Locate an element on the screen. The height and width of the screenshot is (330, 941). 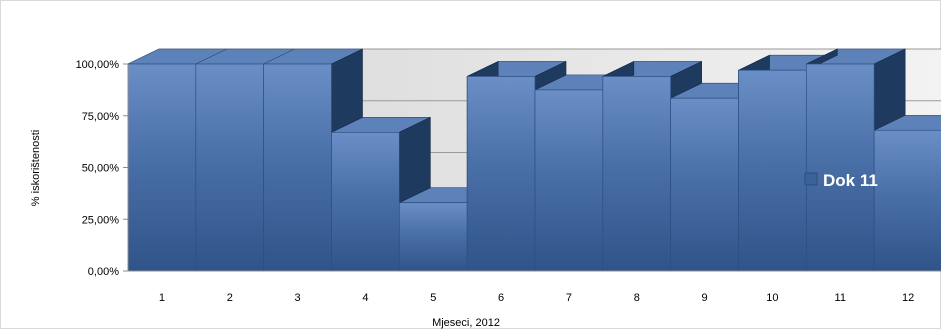
x-tick-label: 8 is located at coordinates (637, 298).